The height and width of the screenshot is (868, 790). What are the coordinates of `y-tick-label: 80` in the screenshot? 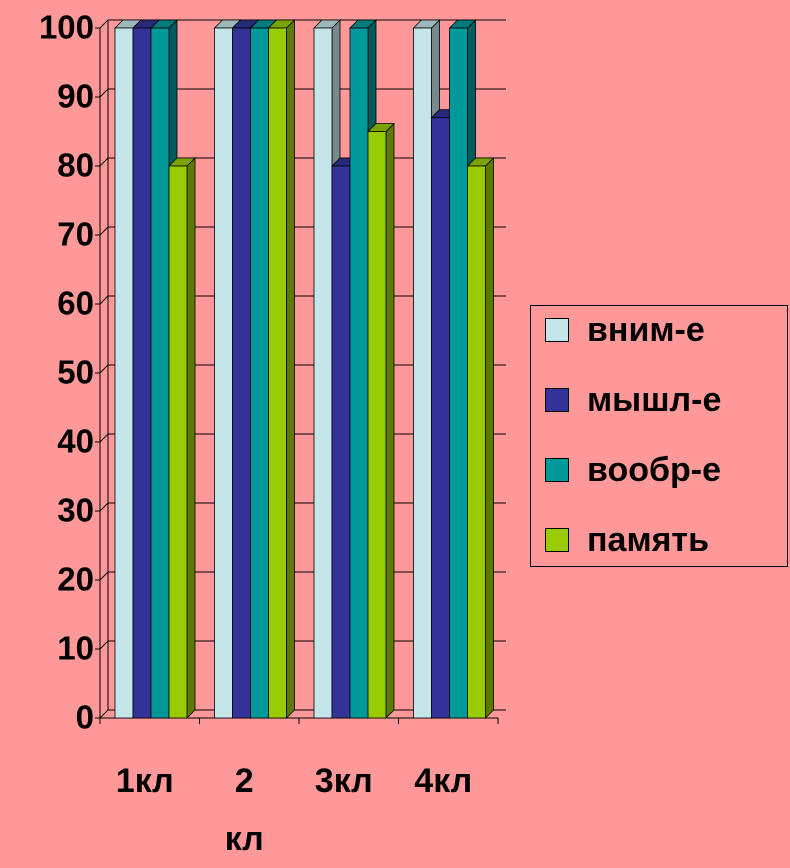 It's located at (75, 165).